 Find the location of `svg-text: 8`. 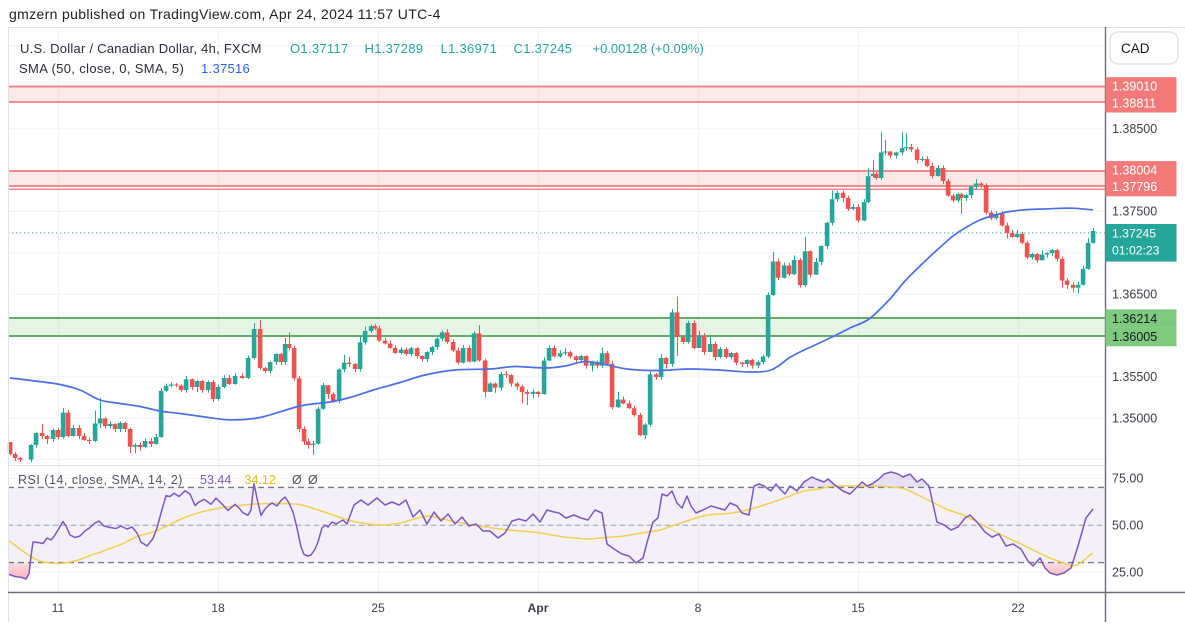

svg-text: 8 is located at coordinates (698, 608).